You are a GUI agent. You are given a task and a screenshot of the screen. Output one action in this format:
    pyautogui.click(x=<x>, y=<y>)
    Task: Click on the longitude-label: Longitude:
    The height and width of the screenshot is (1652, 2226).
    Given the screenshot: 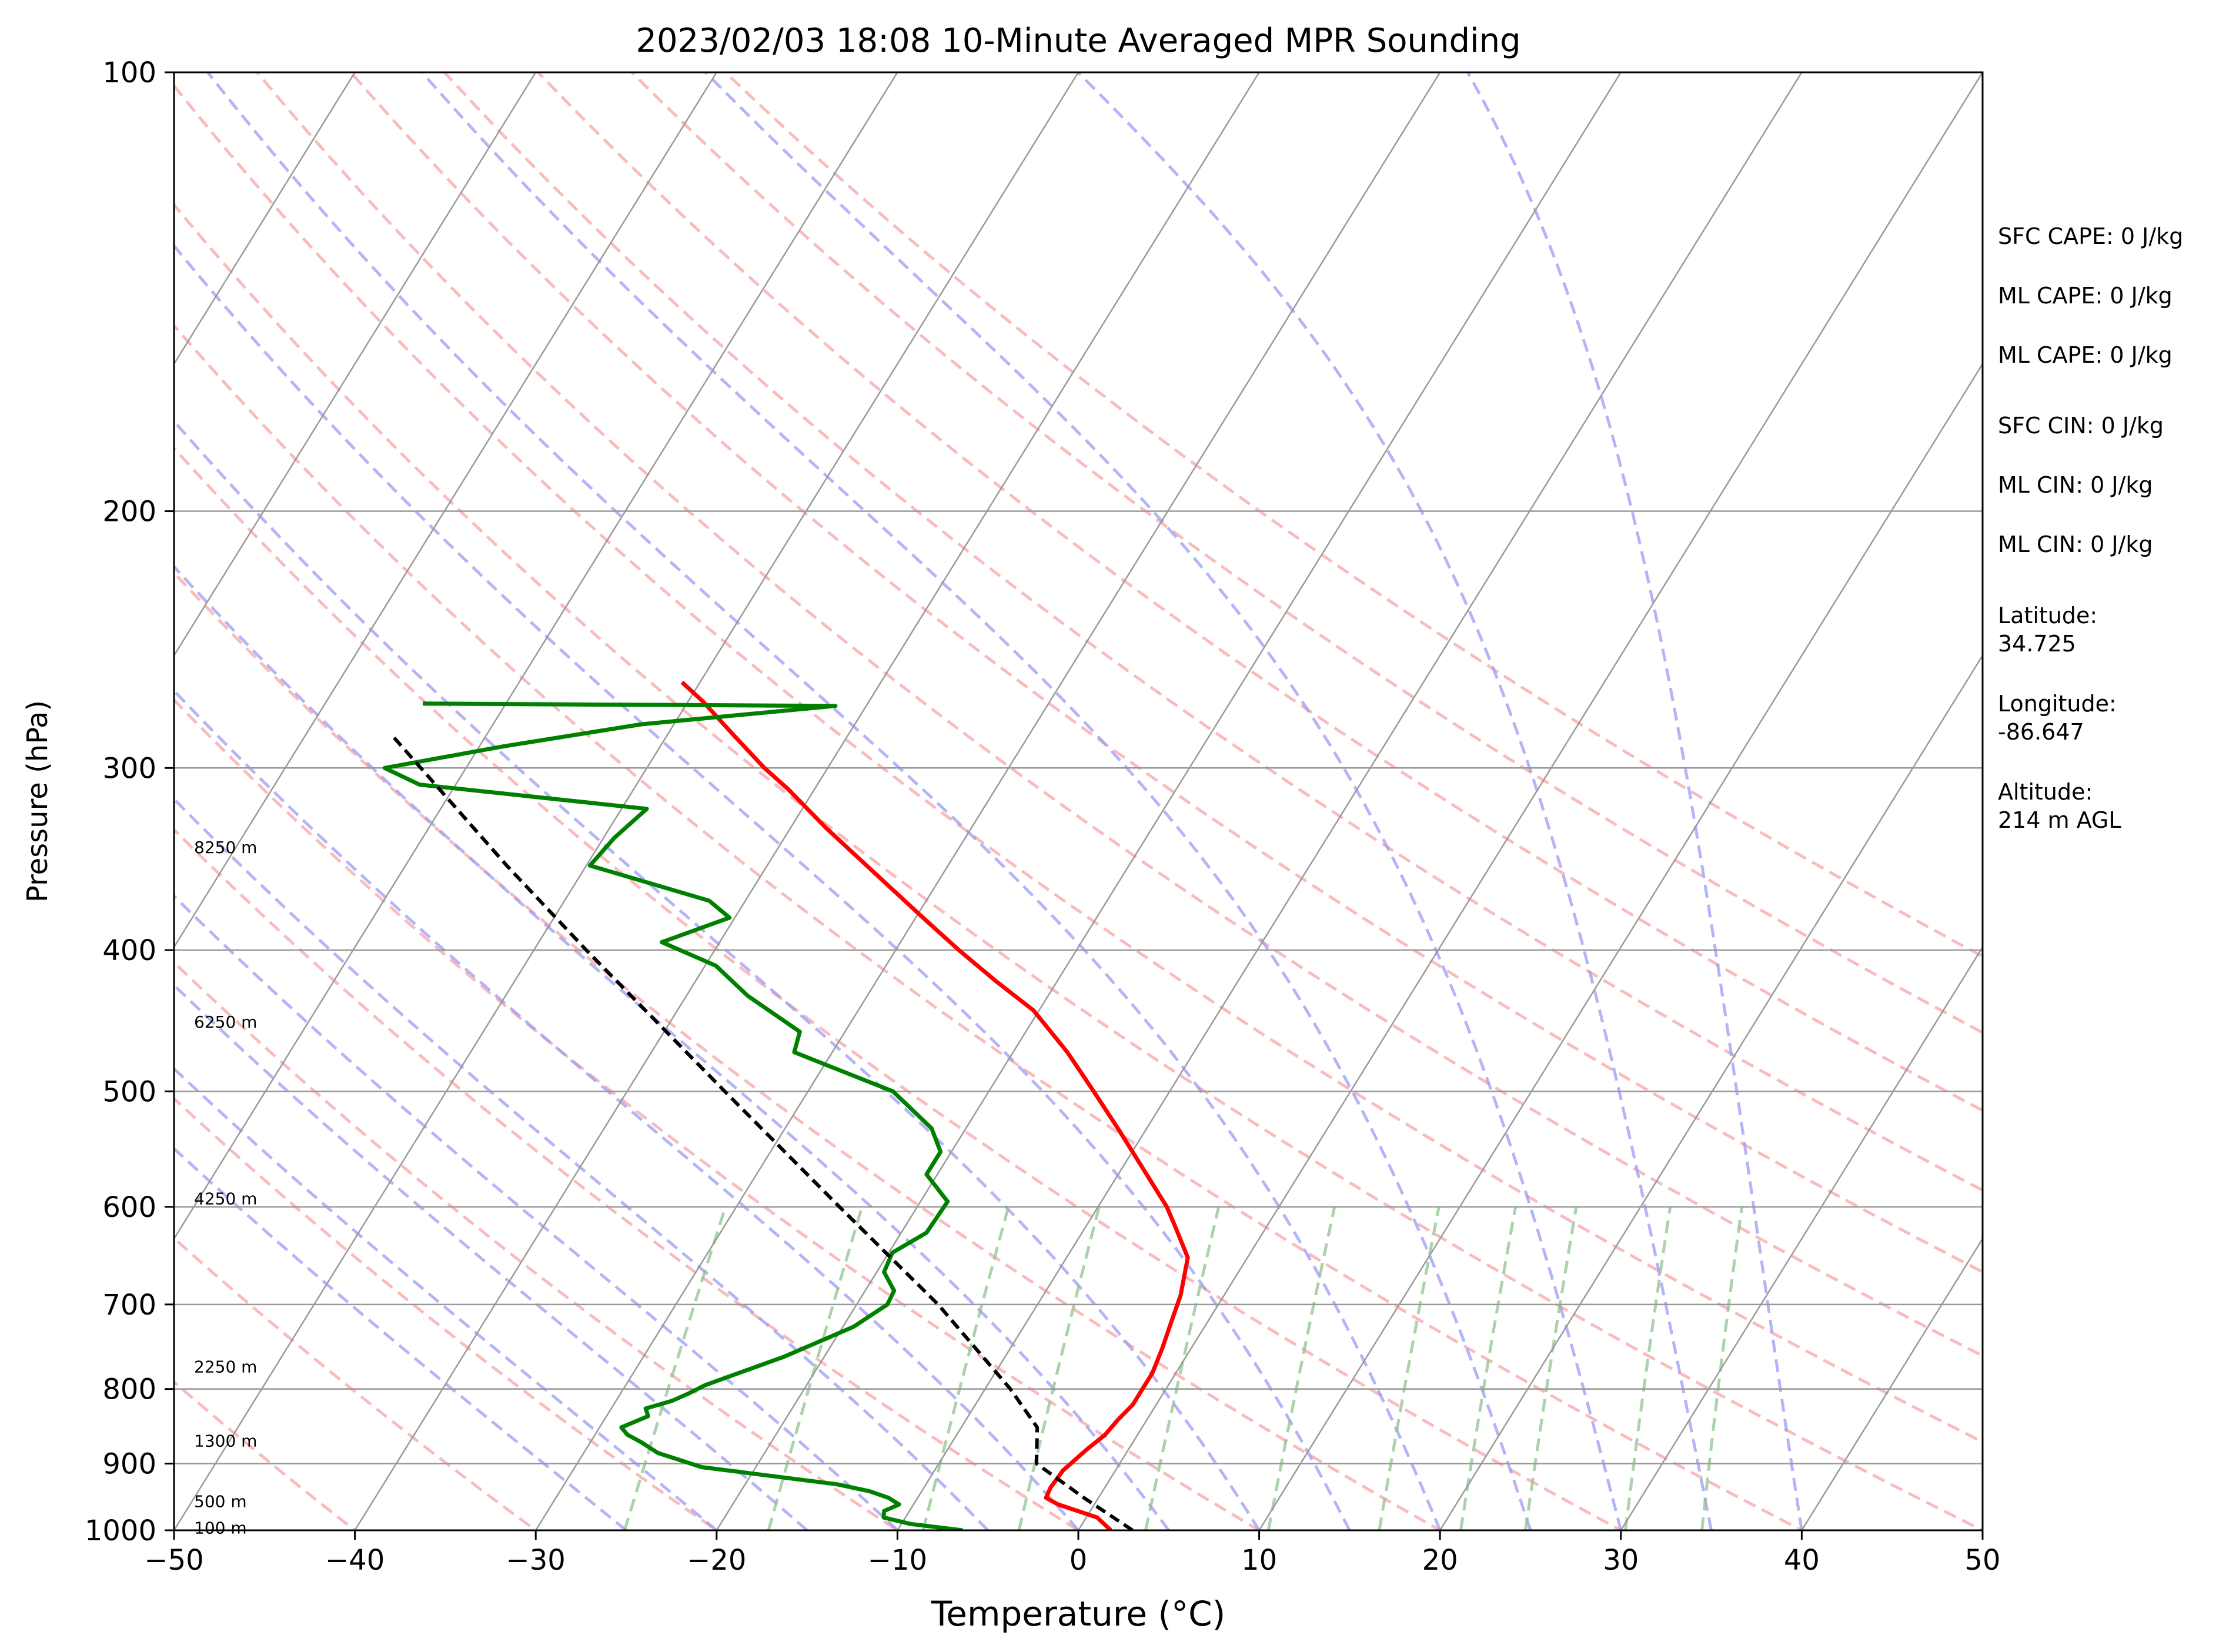 What is the action you would take?
    pyautogui.click(x=2058, y=704)
    